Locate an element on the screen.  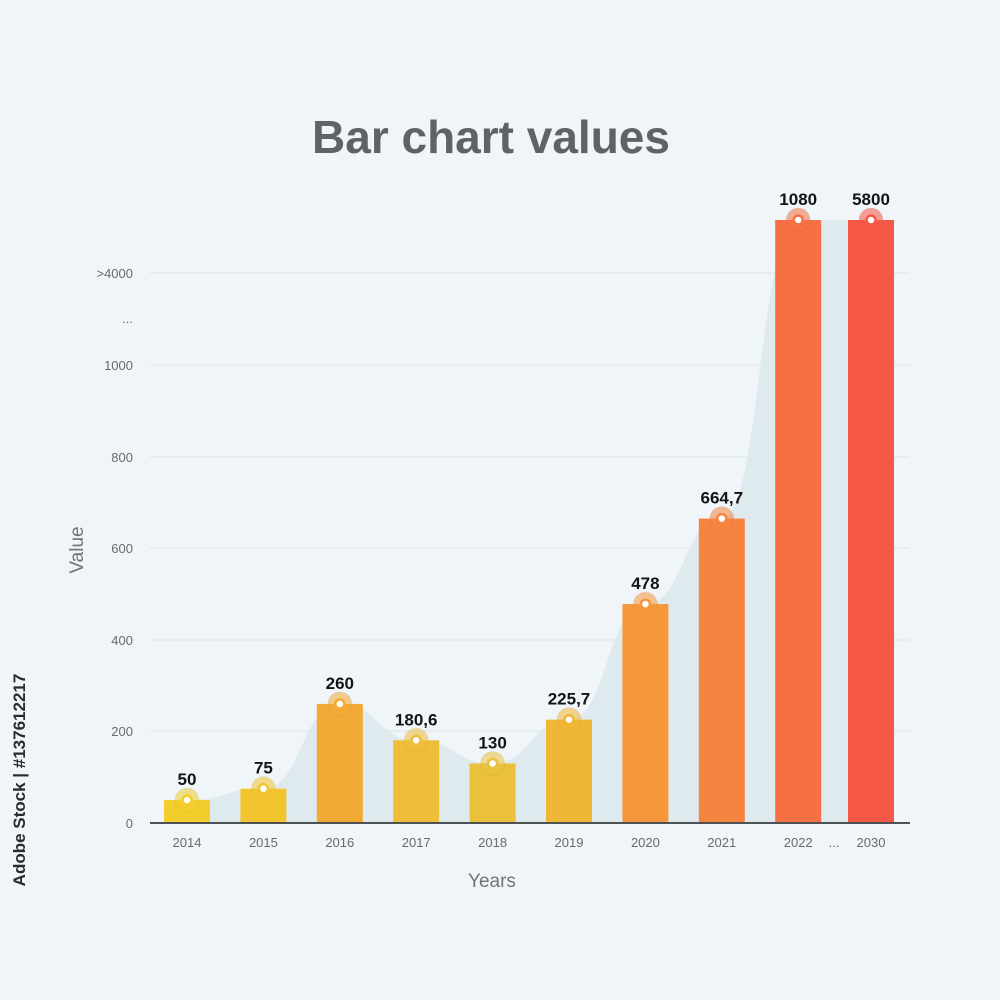
bar-2017 is located at coordinates (416, 781).